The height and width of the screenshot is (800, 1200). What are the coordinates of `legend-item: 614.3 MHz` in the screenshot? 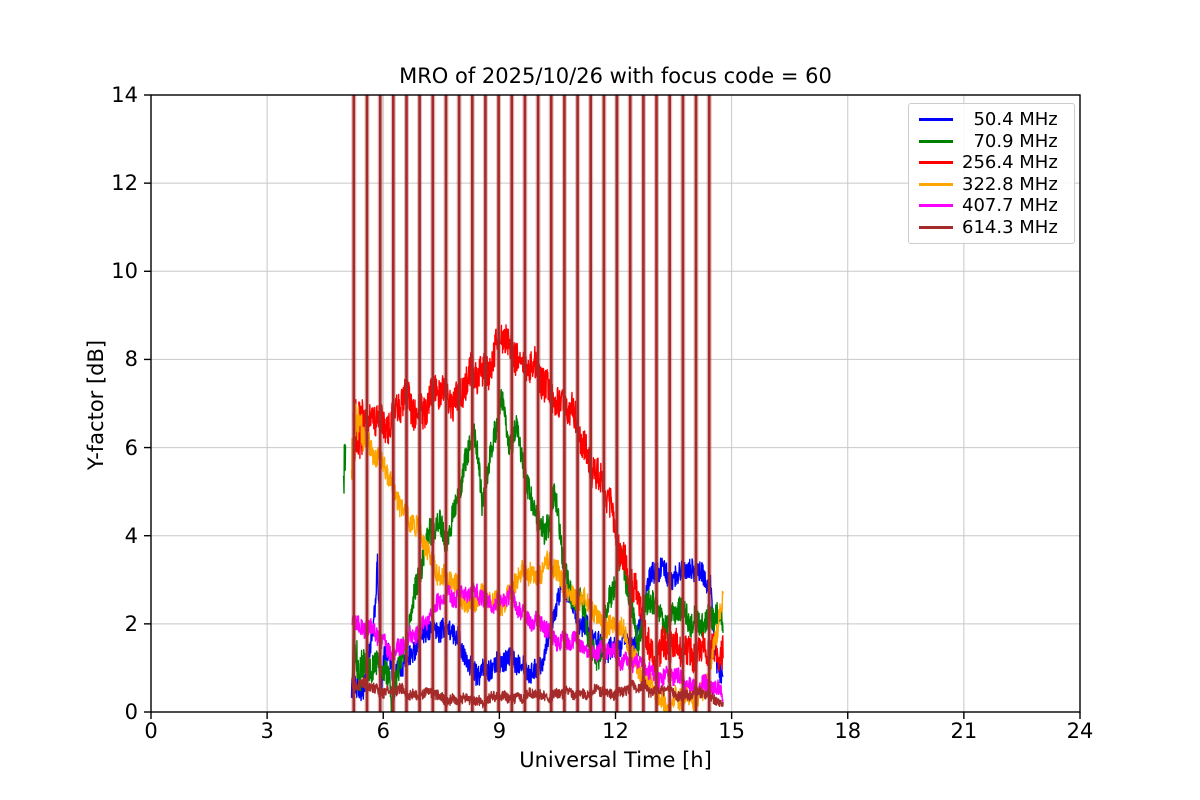 It's located at (991, 228).